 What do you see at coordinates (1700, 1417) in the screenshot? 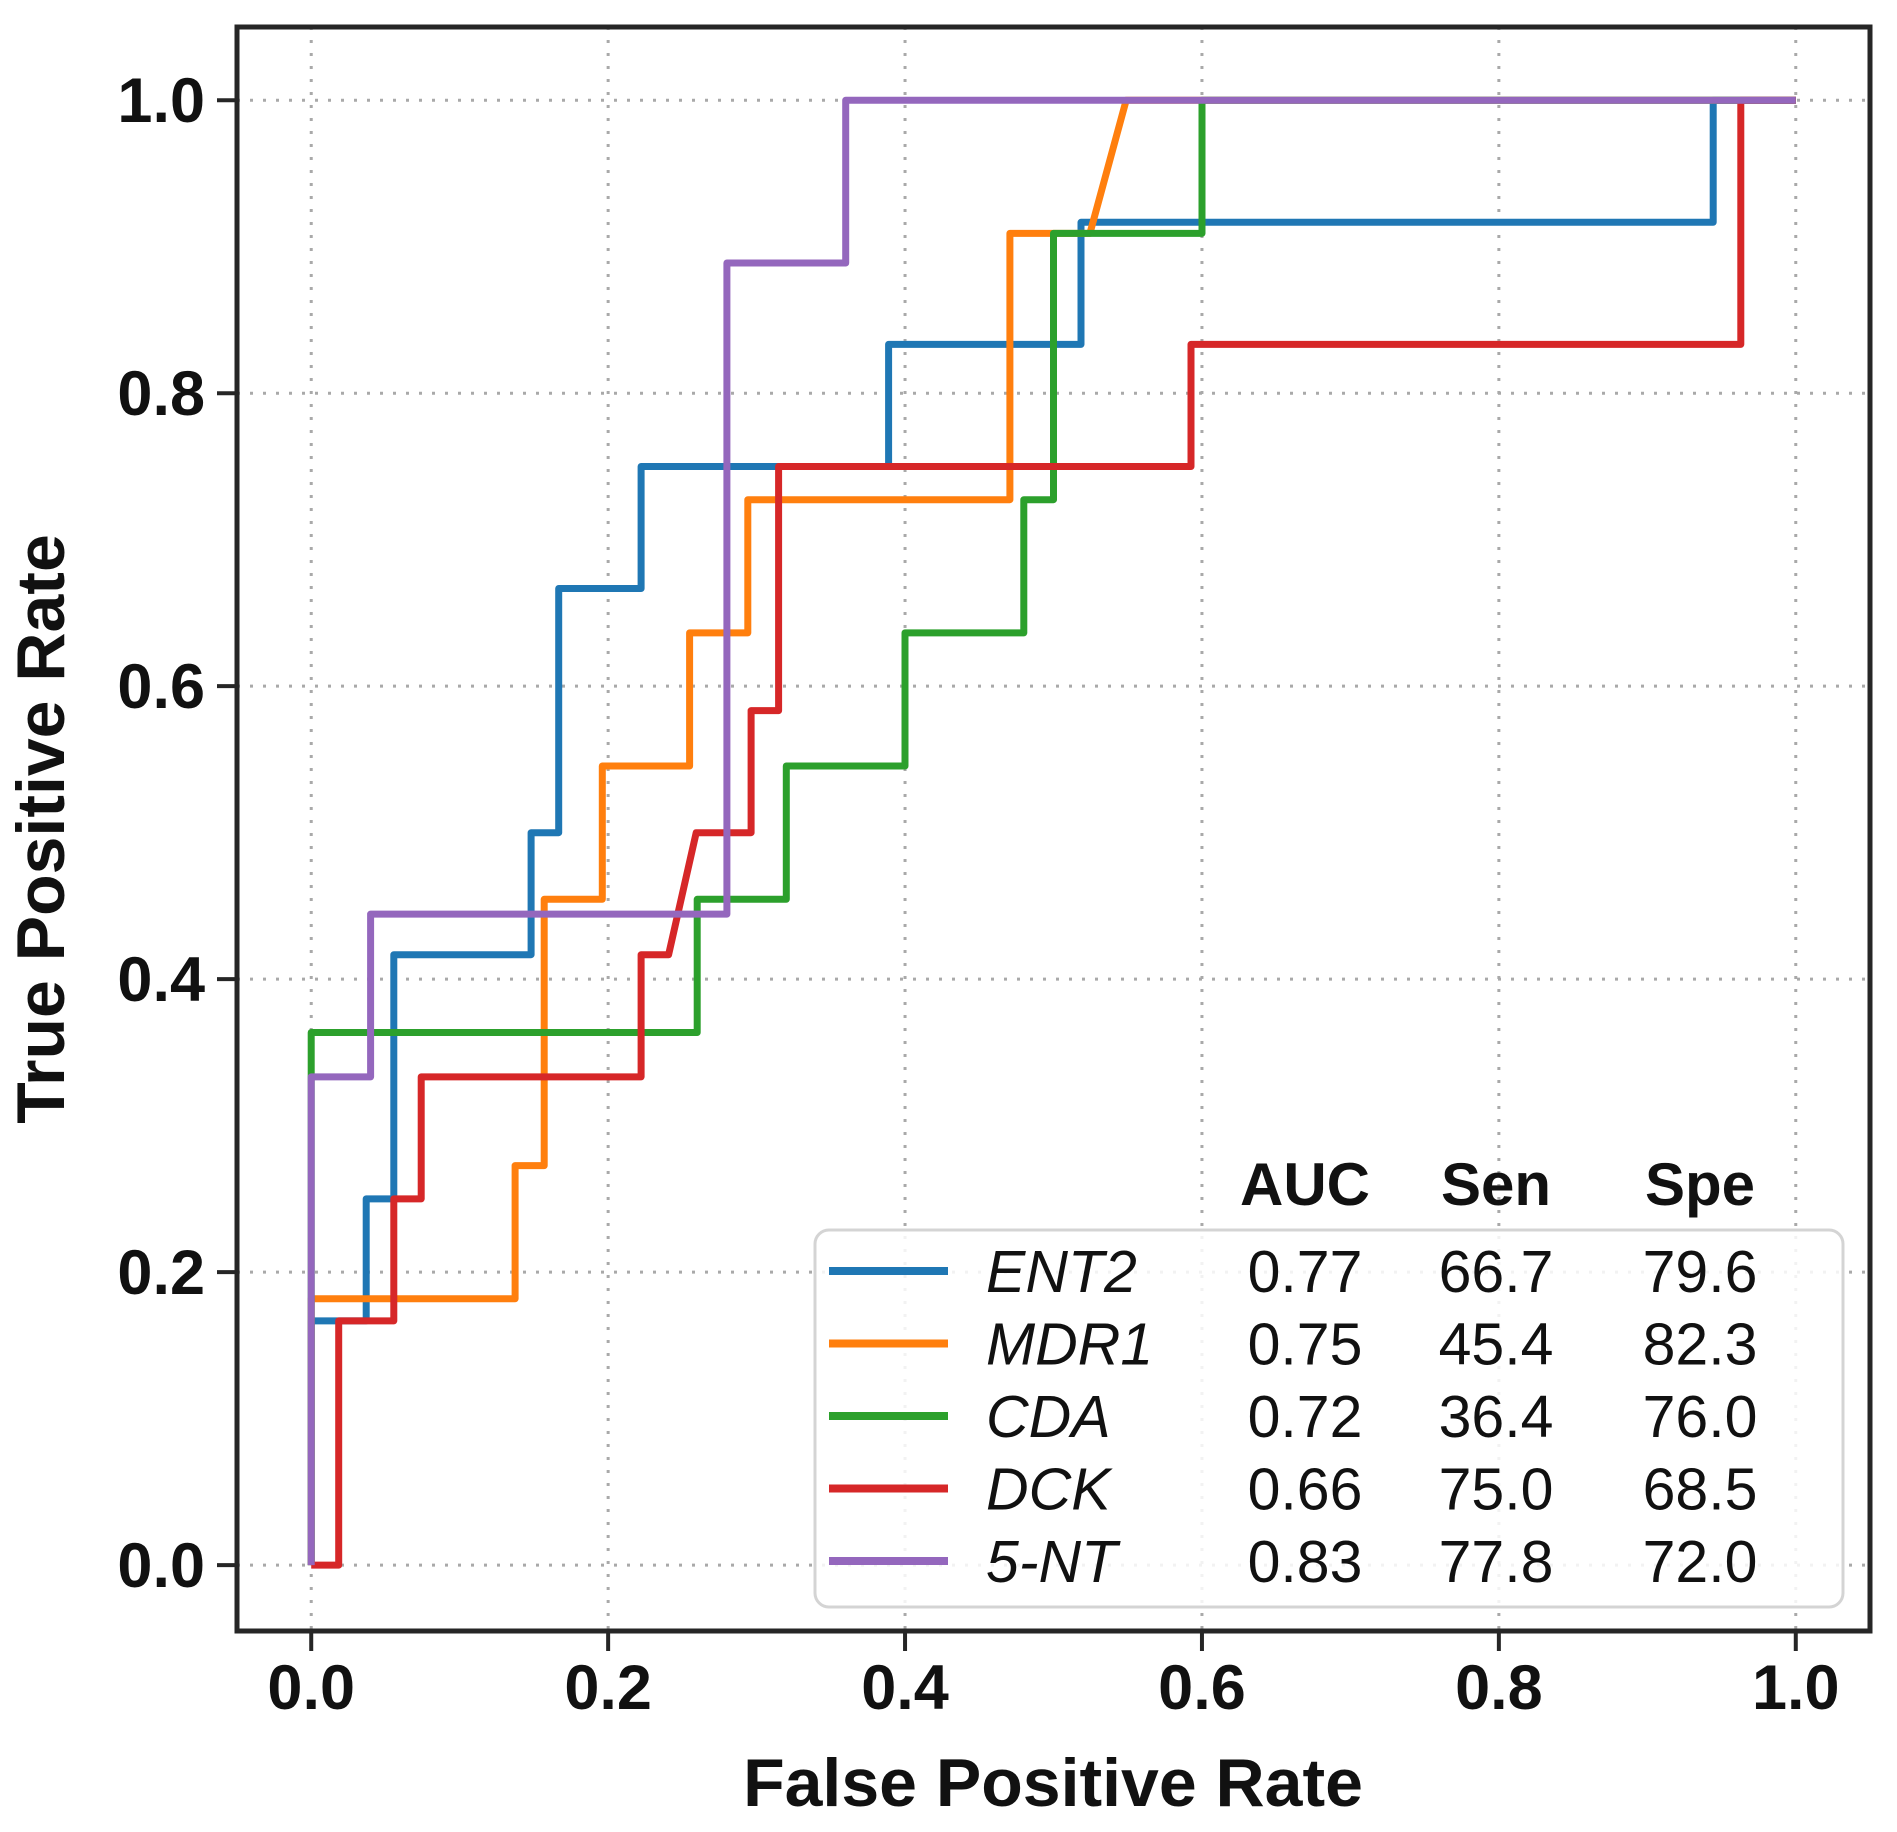
I see `legend-spe-value: 76.0` at bounding box center [1700, 1417].